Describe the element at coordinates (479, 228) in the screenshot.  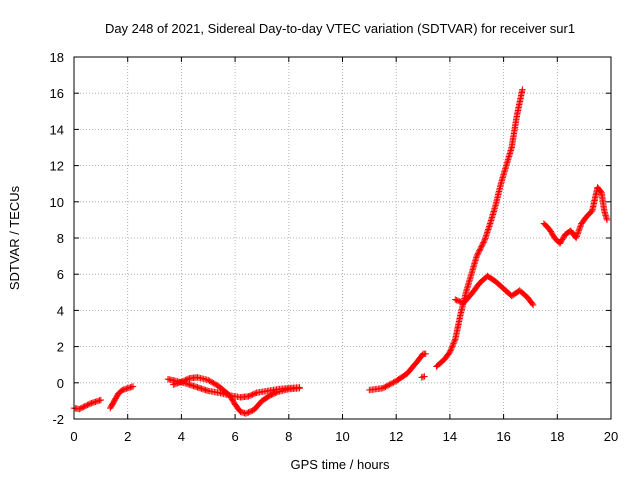
I see `series-seg-g` at that location.